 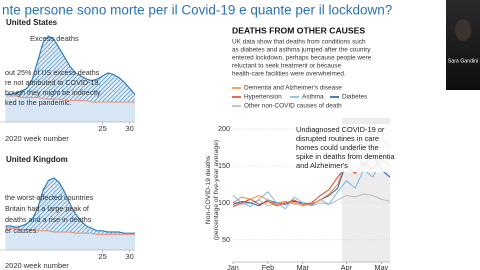 I want to click on webcam-tile, so click(x=463, y=45).